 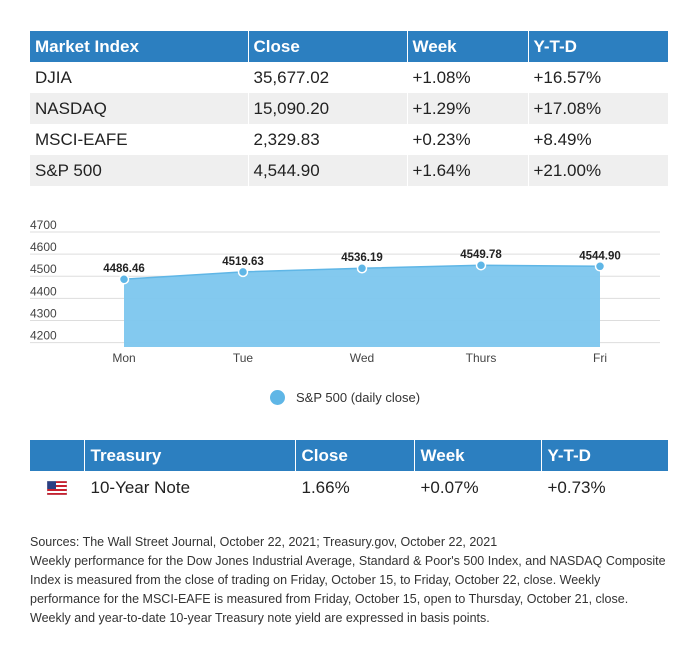 I want to click on table-row: DJIA 35,677.02 +1.08% +16.57%, so click(x=349, y=77).